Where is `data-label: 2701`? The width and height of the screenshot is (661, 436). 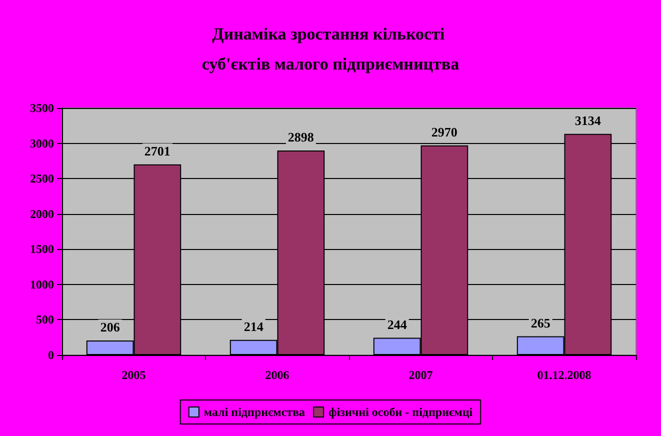 data-label: 2701 is located at coordinates (157, 150).